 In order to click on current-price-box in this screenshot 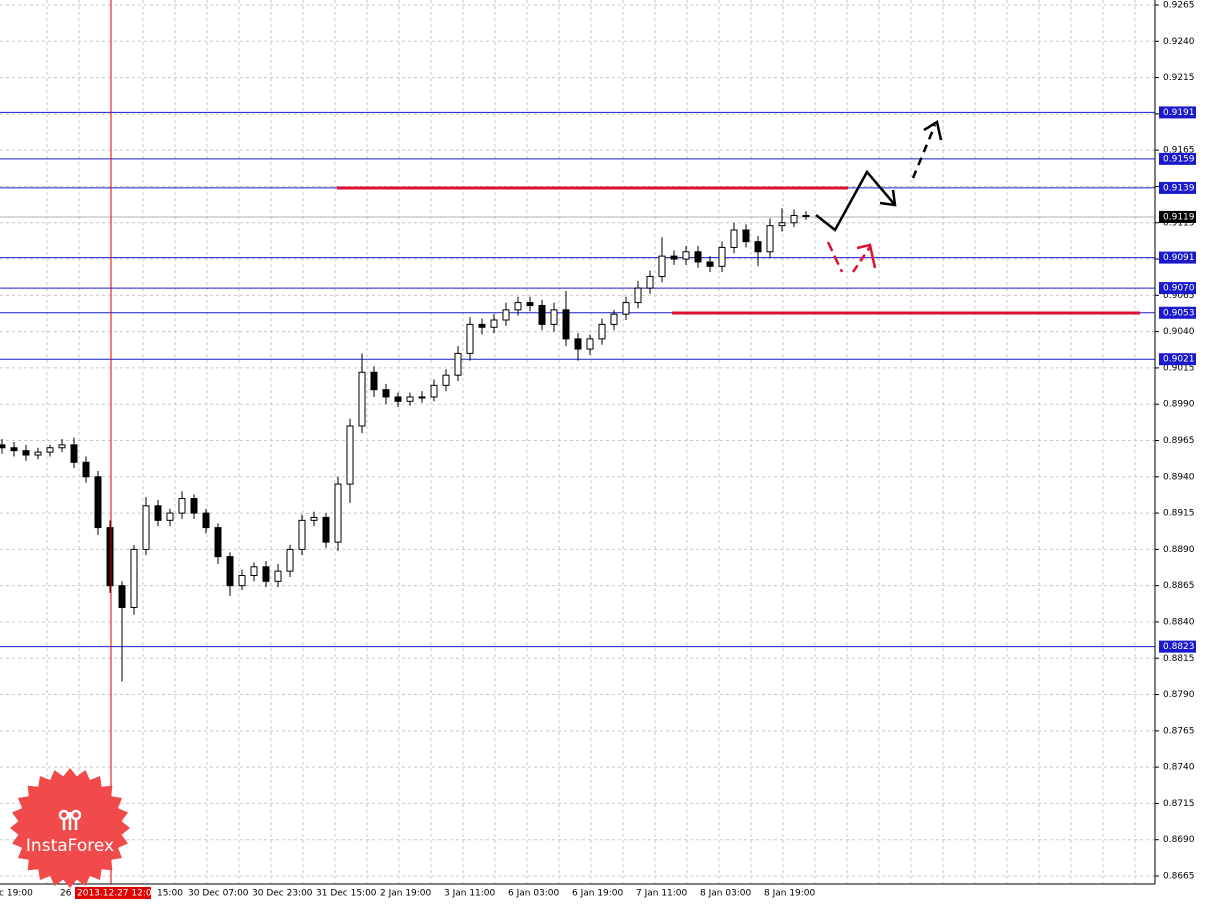, I will do `click(1177, 216)`.